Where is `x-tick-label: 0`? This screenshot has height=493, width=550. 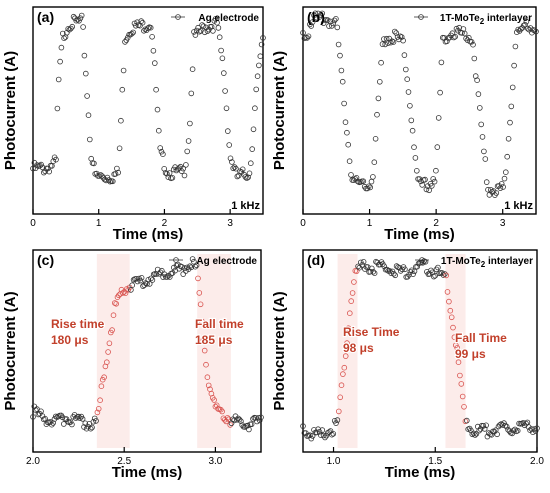 x-tick-label: 0 is located at coordinates (33, 223).